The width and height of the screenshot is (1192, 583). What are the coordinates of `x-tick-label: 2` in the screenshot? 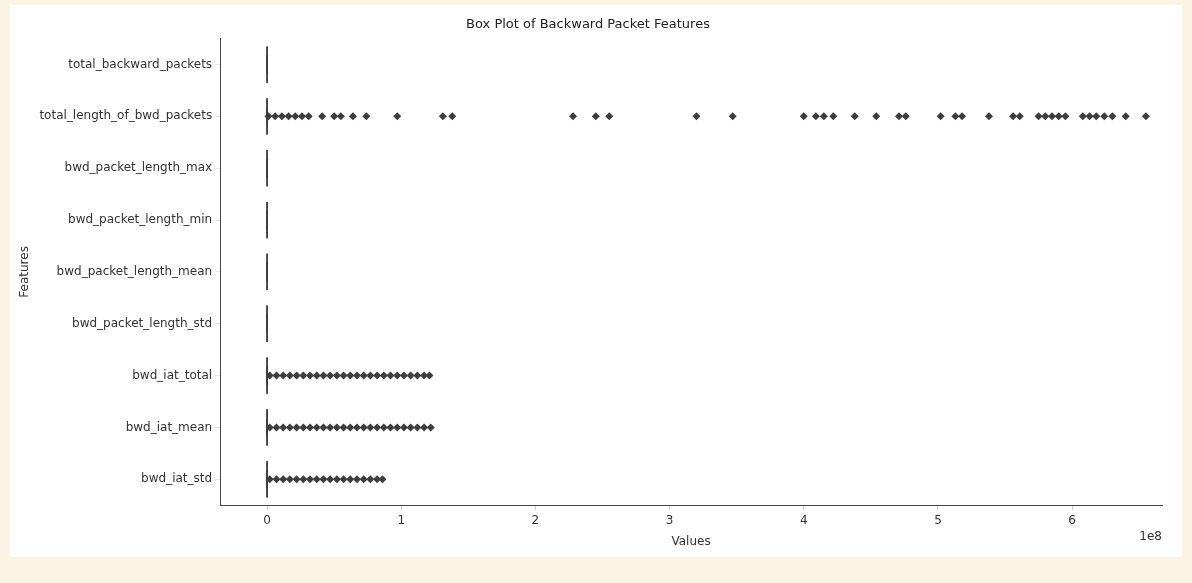 It's located at (535, 519).